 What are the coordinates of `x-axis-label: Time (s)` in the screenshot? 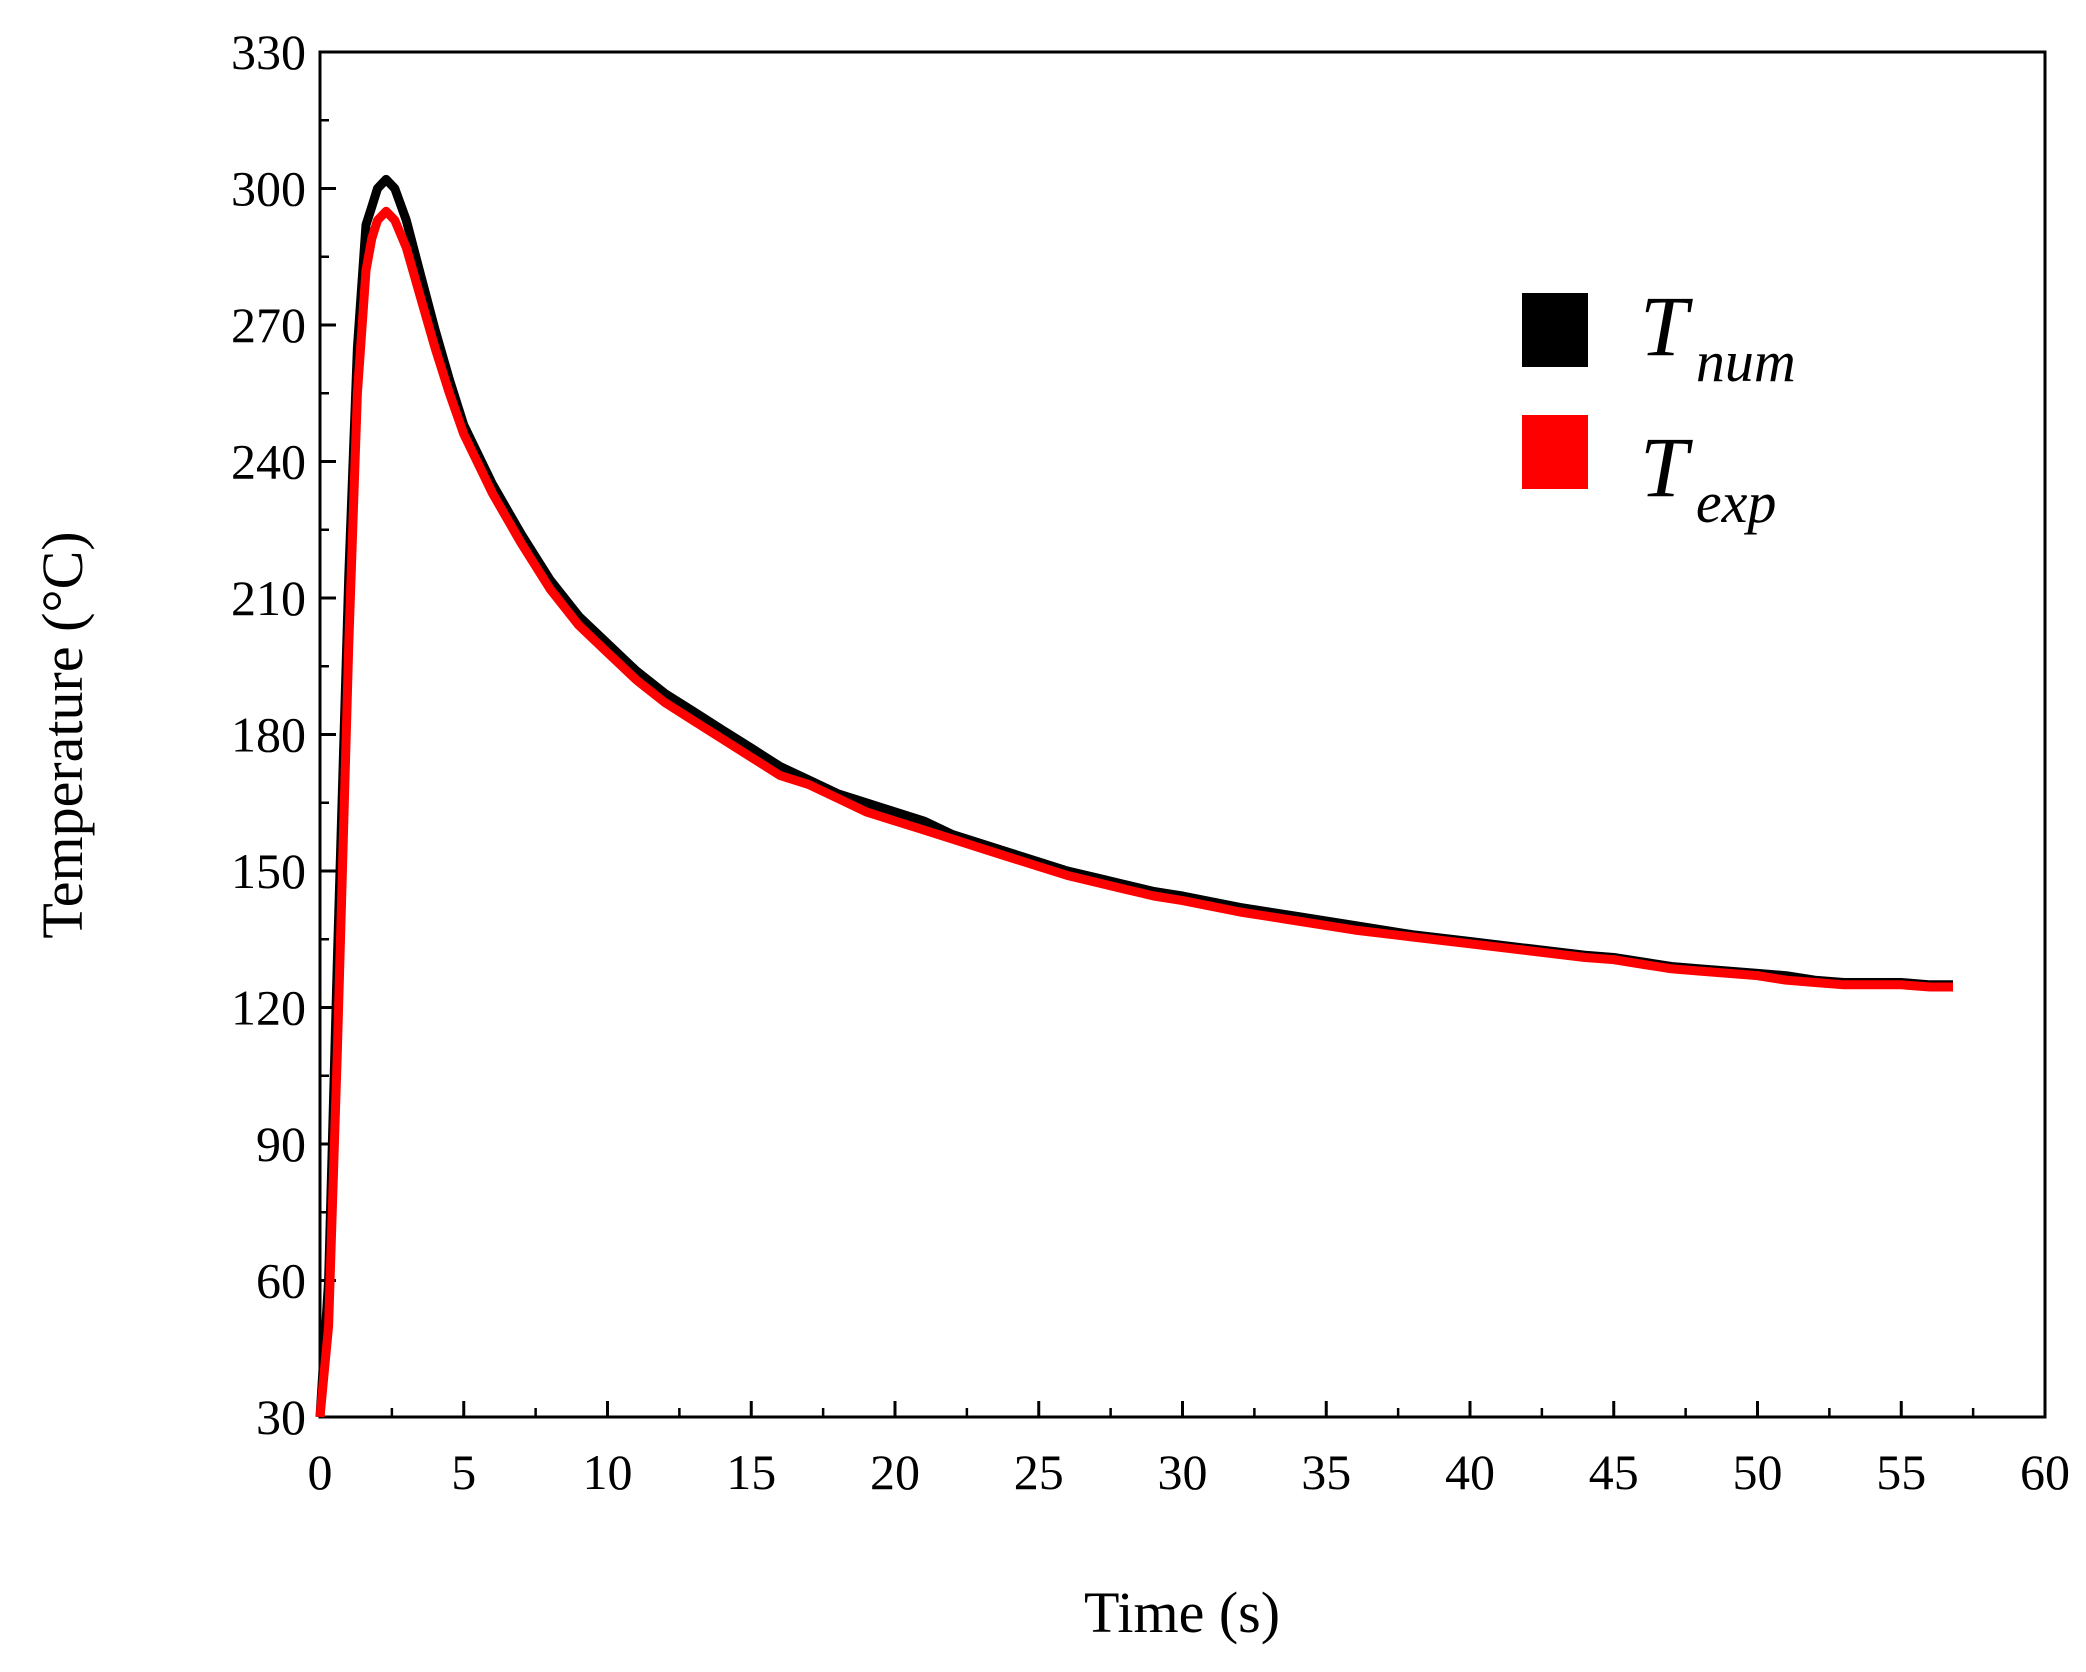 It's located at (1182, 1612).